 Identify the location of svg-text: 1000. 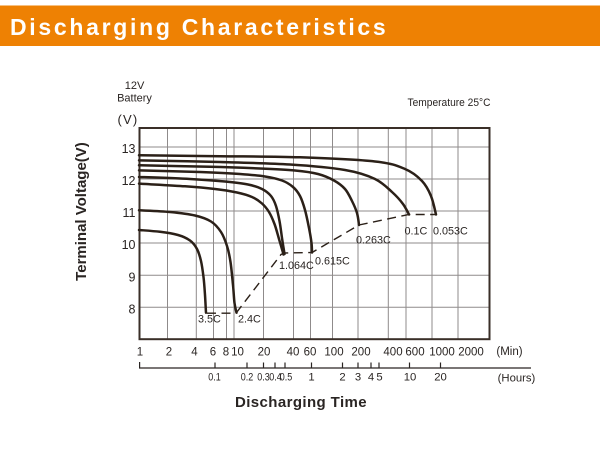
(442, 353).